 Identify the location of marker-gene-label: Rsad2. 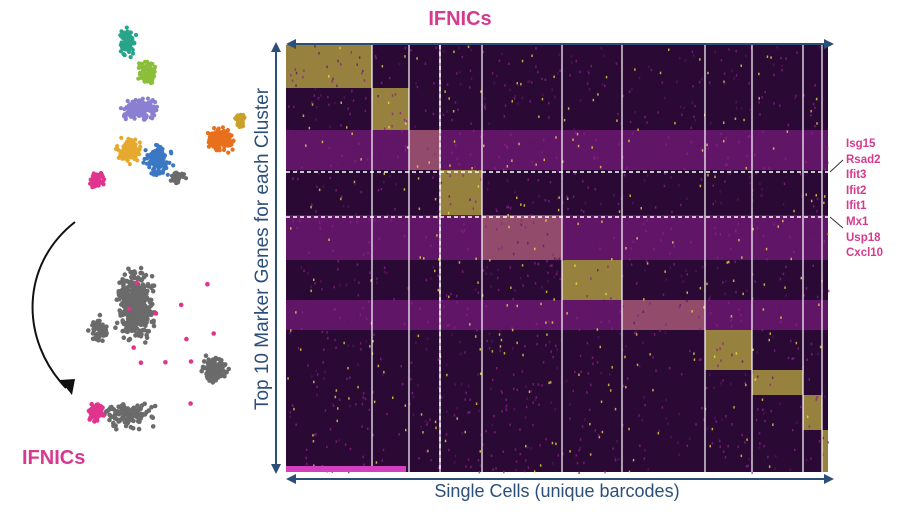
(863, 159).